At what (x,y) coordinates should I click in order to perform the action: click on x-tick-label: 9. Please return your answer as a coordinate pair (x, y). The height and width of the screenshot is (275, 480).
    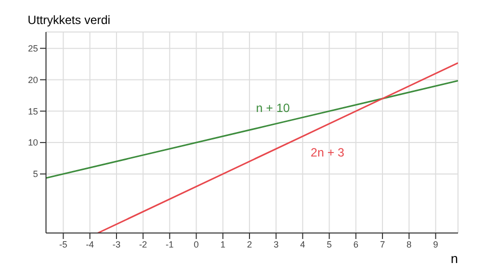
    Looking at the image, I should click on (435, 244).